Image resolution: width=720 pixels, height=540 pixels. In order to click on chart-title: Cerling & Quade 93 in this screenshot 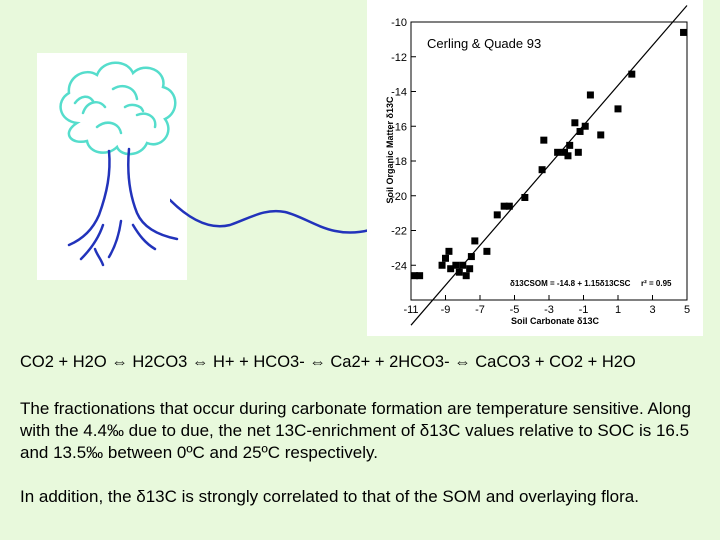, I will do `click(484, 43)`.